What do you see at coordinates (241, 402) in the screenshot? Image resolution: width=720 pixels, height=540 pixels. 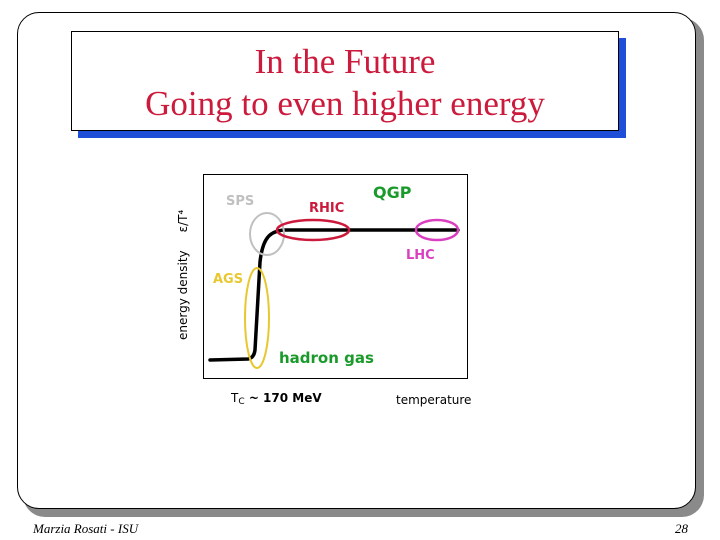 I see `tc-subscript: C` at bounding box center [241, 402].